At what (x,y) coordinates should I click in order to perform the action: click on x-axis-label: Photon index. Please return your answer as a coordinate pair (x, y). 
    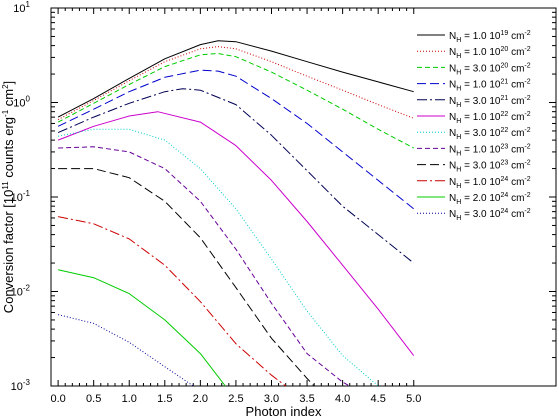
    Looking at the image, I should click on (284, 411).